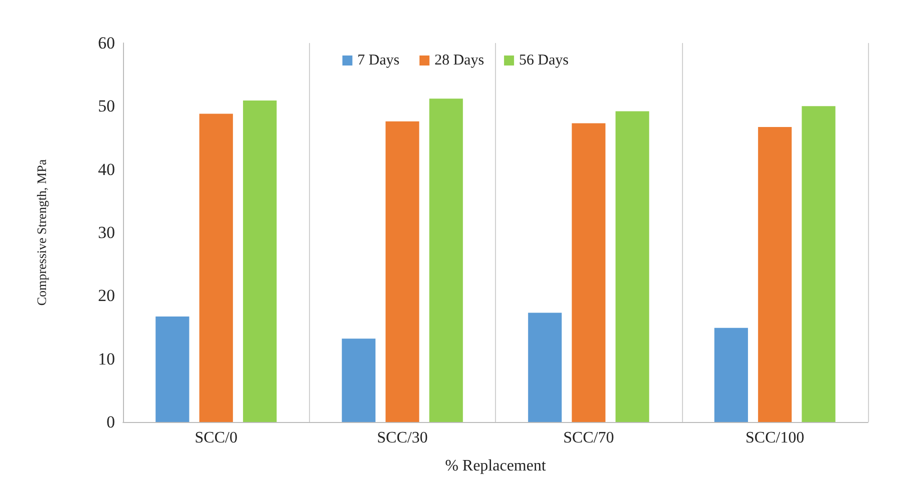  What do you see at coordinates (110, 422) in the screenshot?
I see `y-tick-label: 0` at bounding box center [110, 422].